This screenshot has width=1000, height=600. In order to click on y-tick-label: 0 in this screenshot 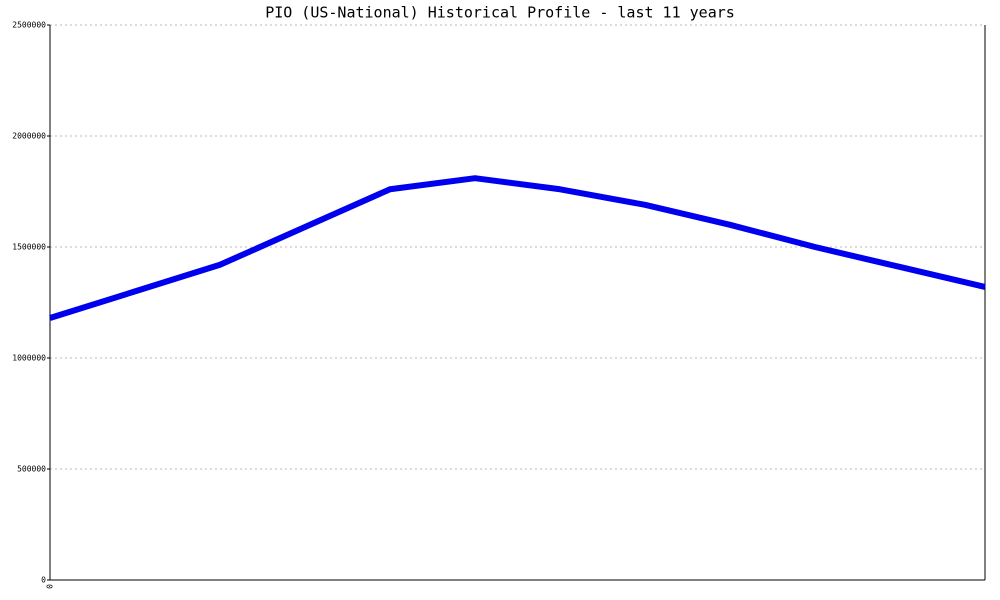, I will do `click(43, 580)`.